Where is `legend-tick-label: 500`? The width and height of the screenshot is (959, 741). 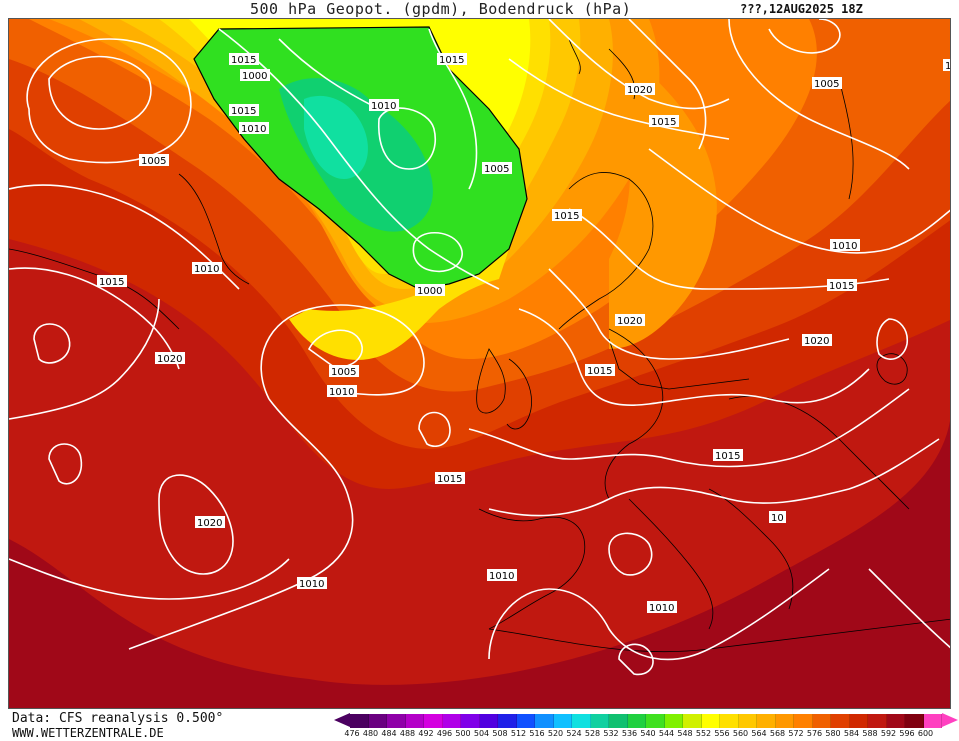
legend-tick-label: 500 is located at coordinates (463, 733).